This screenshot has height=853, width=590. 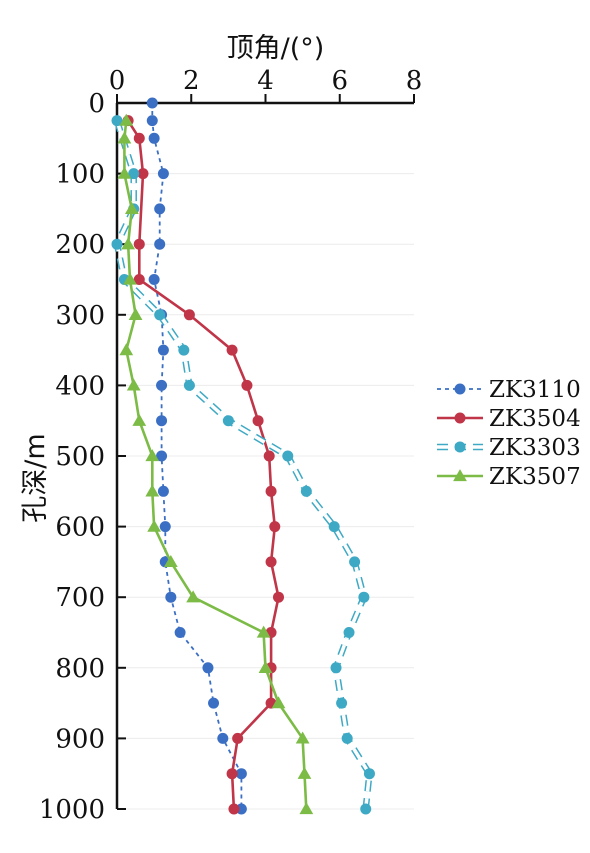 What do you see at coordinates (80, 316) in the screenshot?
I see `y-tick-label-300: 300` at bounding box center [80, 316].